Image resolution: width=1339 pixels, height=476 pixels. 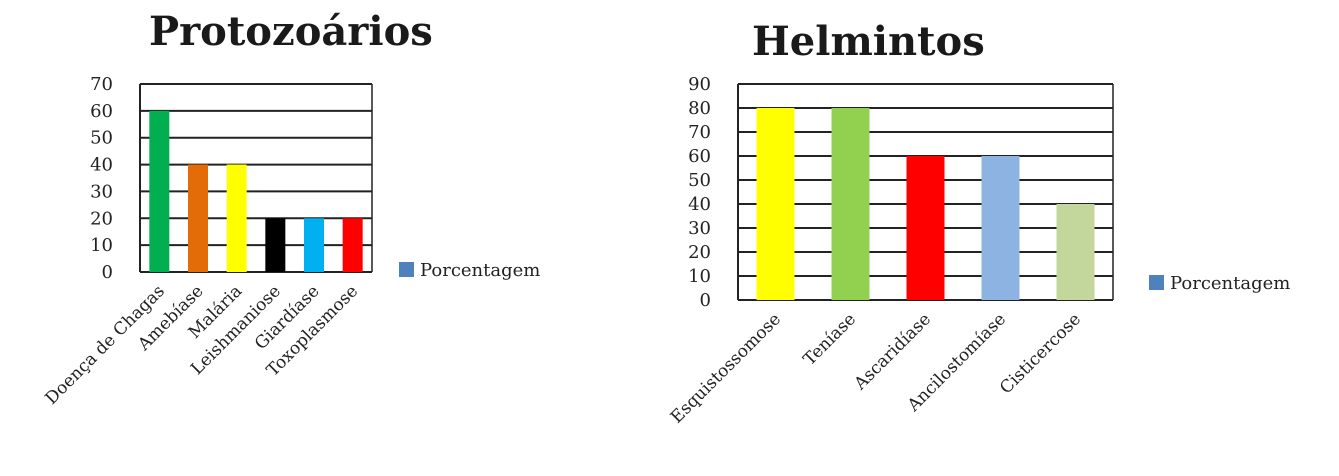 What do you see at coordinates (291, 31) in the screenshot?
I see `chart-title-protozoarios: Protozoários` at bounding box center [291, 31].